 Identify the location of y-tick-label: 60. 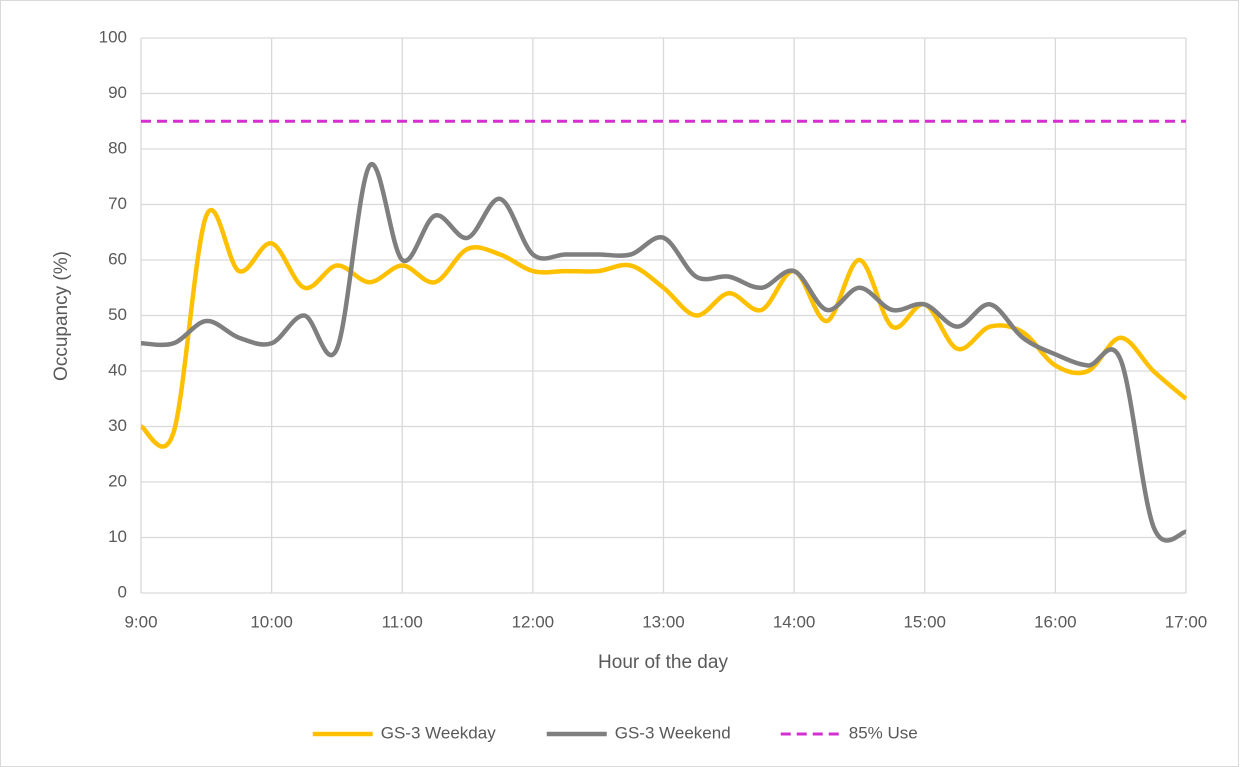
(117, 258).